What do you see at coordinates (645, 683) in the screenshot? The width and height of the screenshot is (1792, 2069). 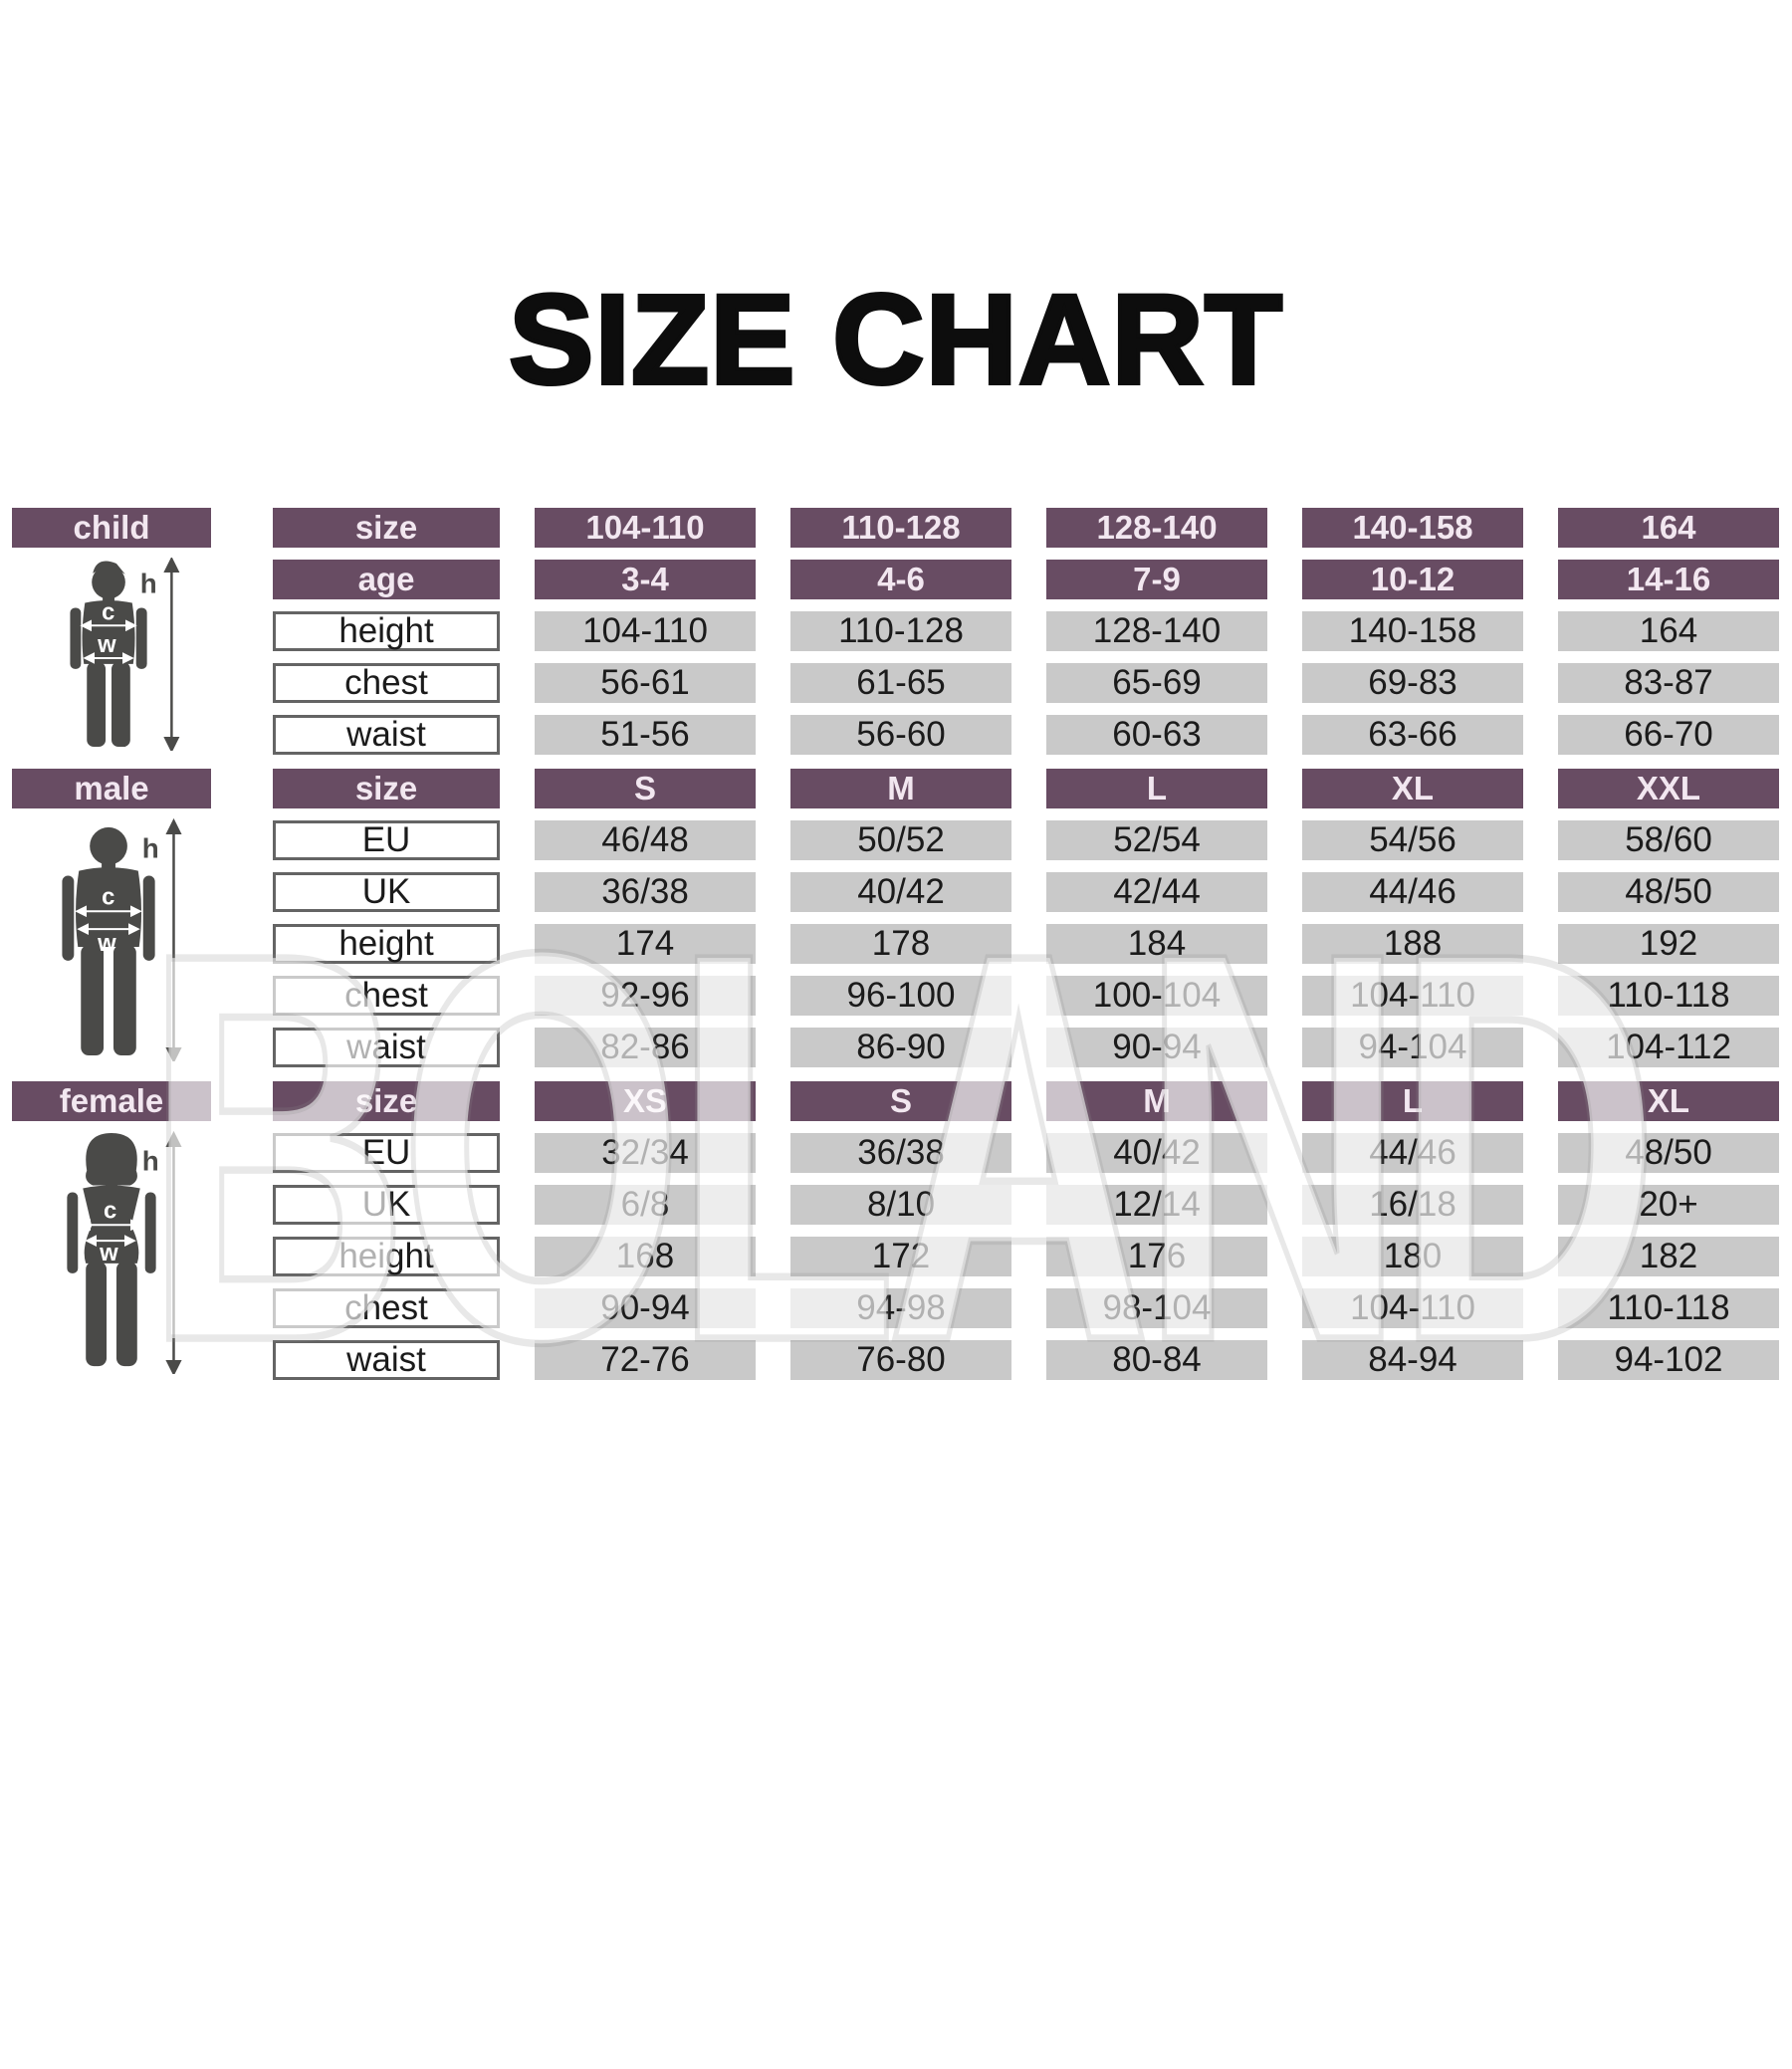 I see `value-cell: 56-61` at bounding box center [645, 683].